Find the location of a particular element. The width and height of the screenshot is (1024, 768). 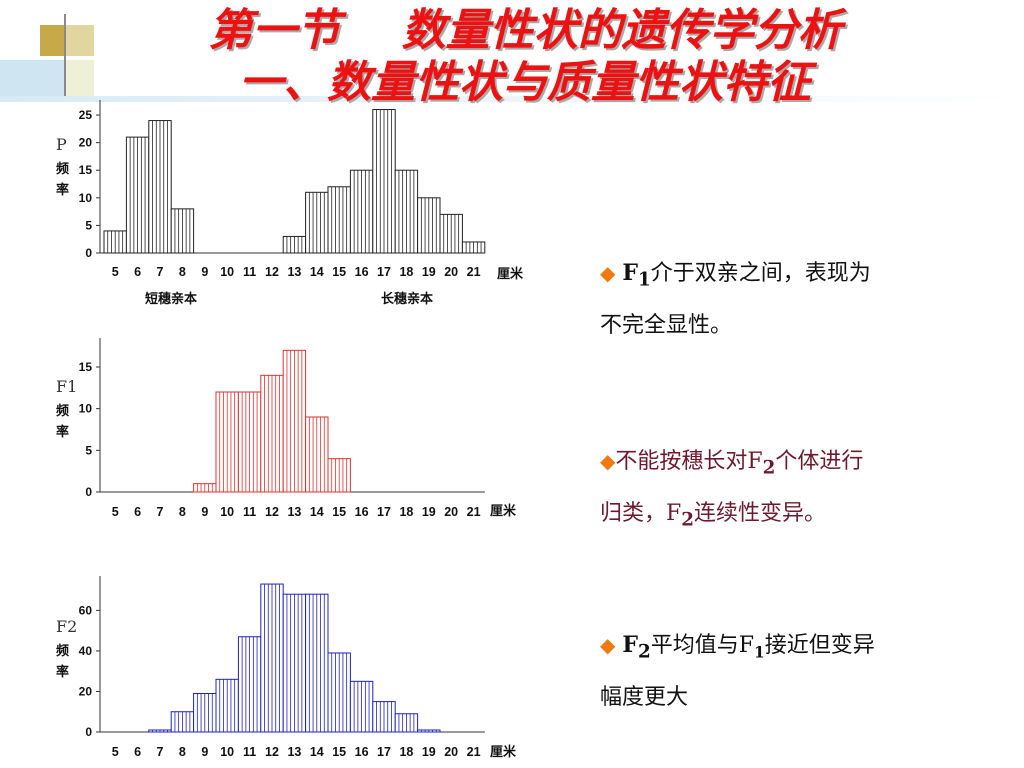

bullet-f1-intermediate: ◆ F1介于双亲之间，表现为 不完全显性。 is located at coordinates (735, 299).